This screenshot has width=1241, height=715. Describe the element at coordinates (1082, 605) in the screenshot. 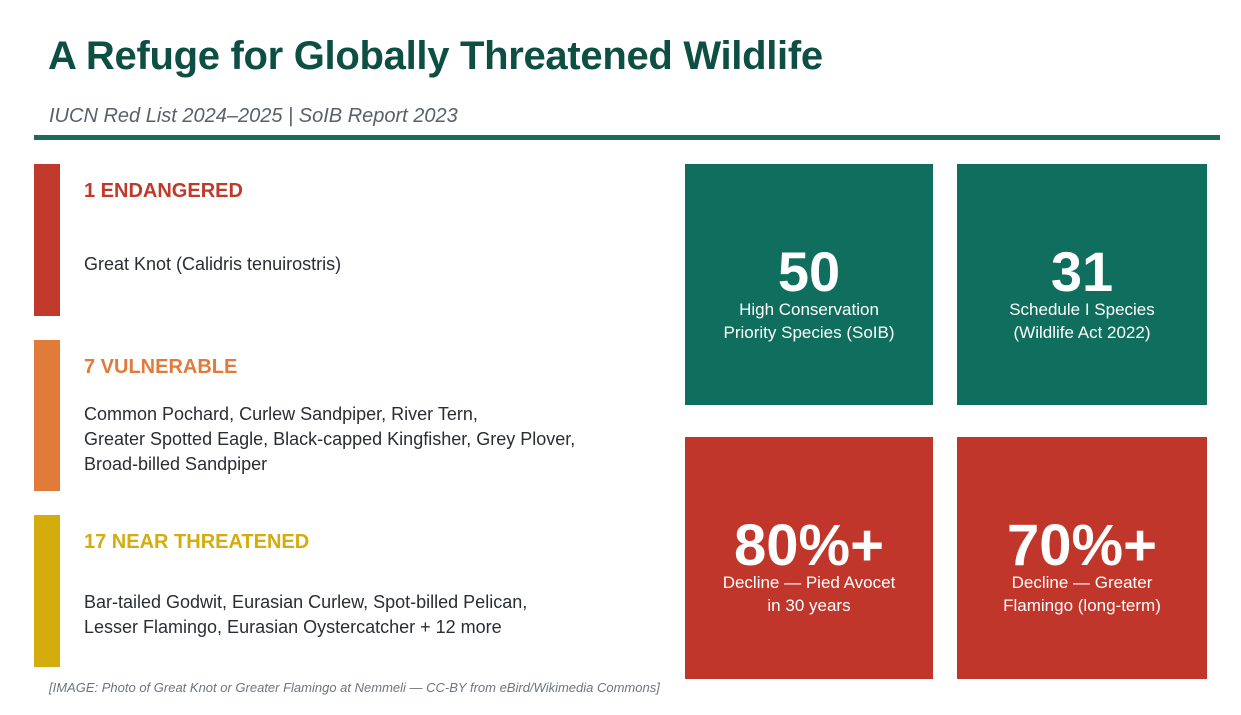

I see `stat-caption-line: Flamingo (long-term)` at that location.